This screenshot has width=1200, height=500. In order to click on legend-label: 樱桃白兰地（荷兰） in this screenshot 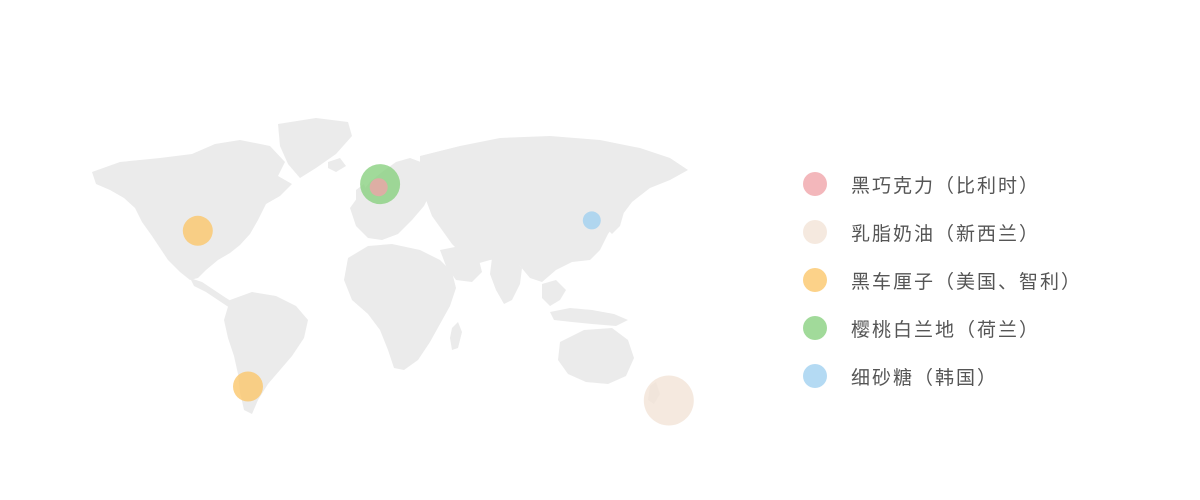, I will do `click(946, 329)`.